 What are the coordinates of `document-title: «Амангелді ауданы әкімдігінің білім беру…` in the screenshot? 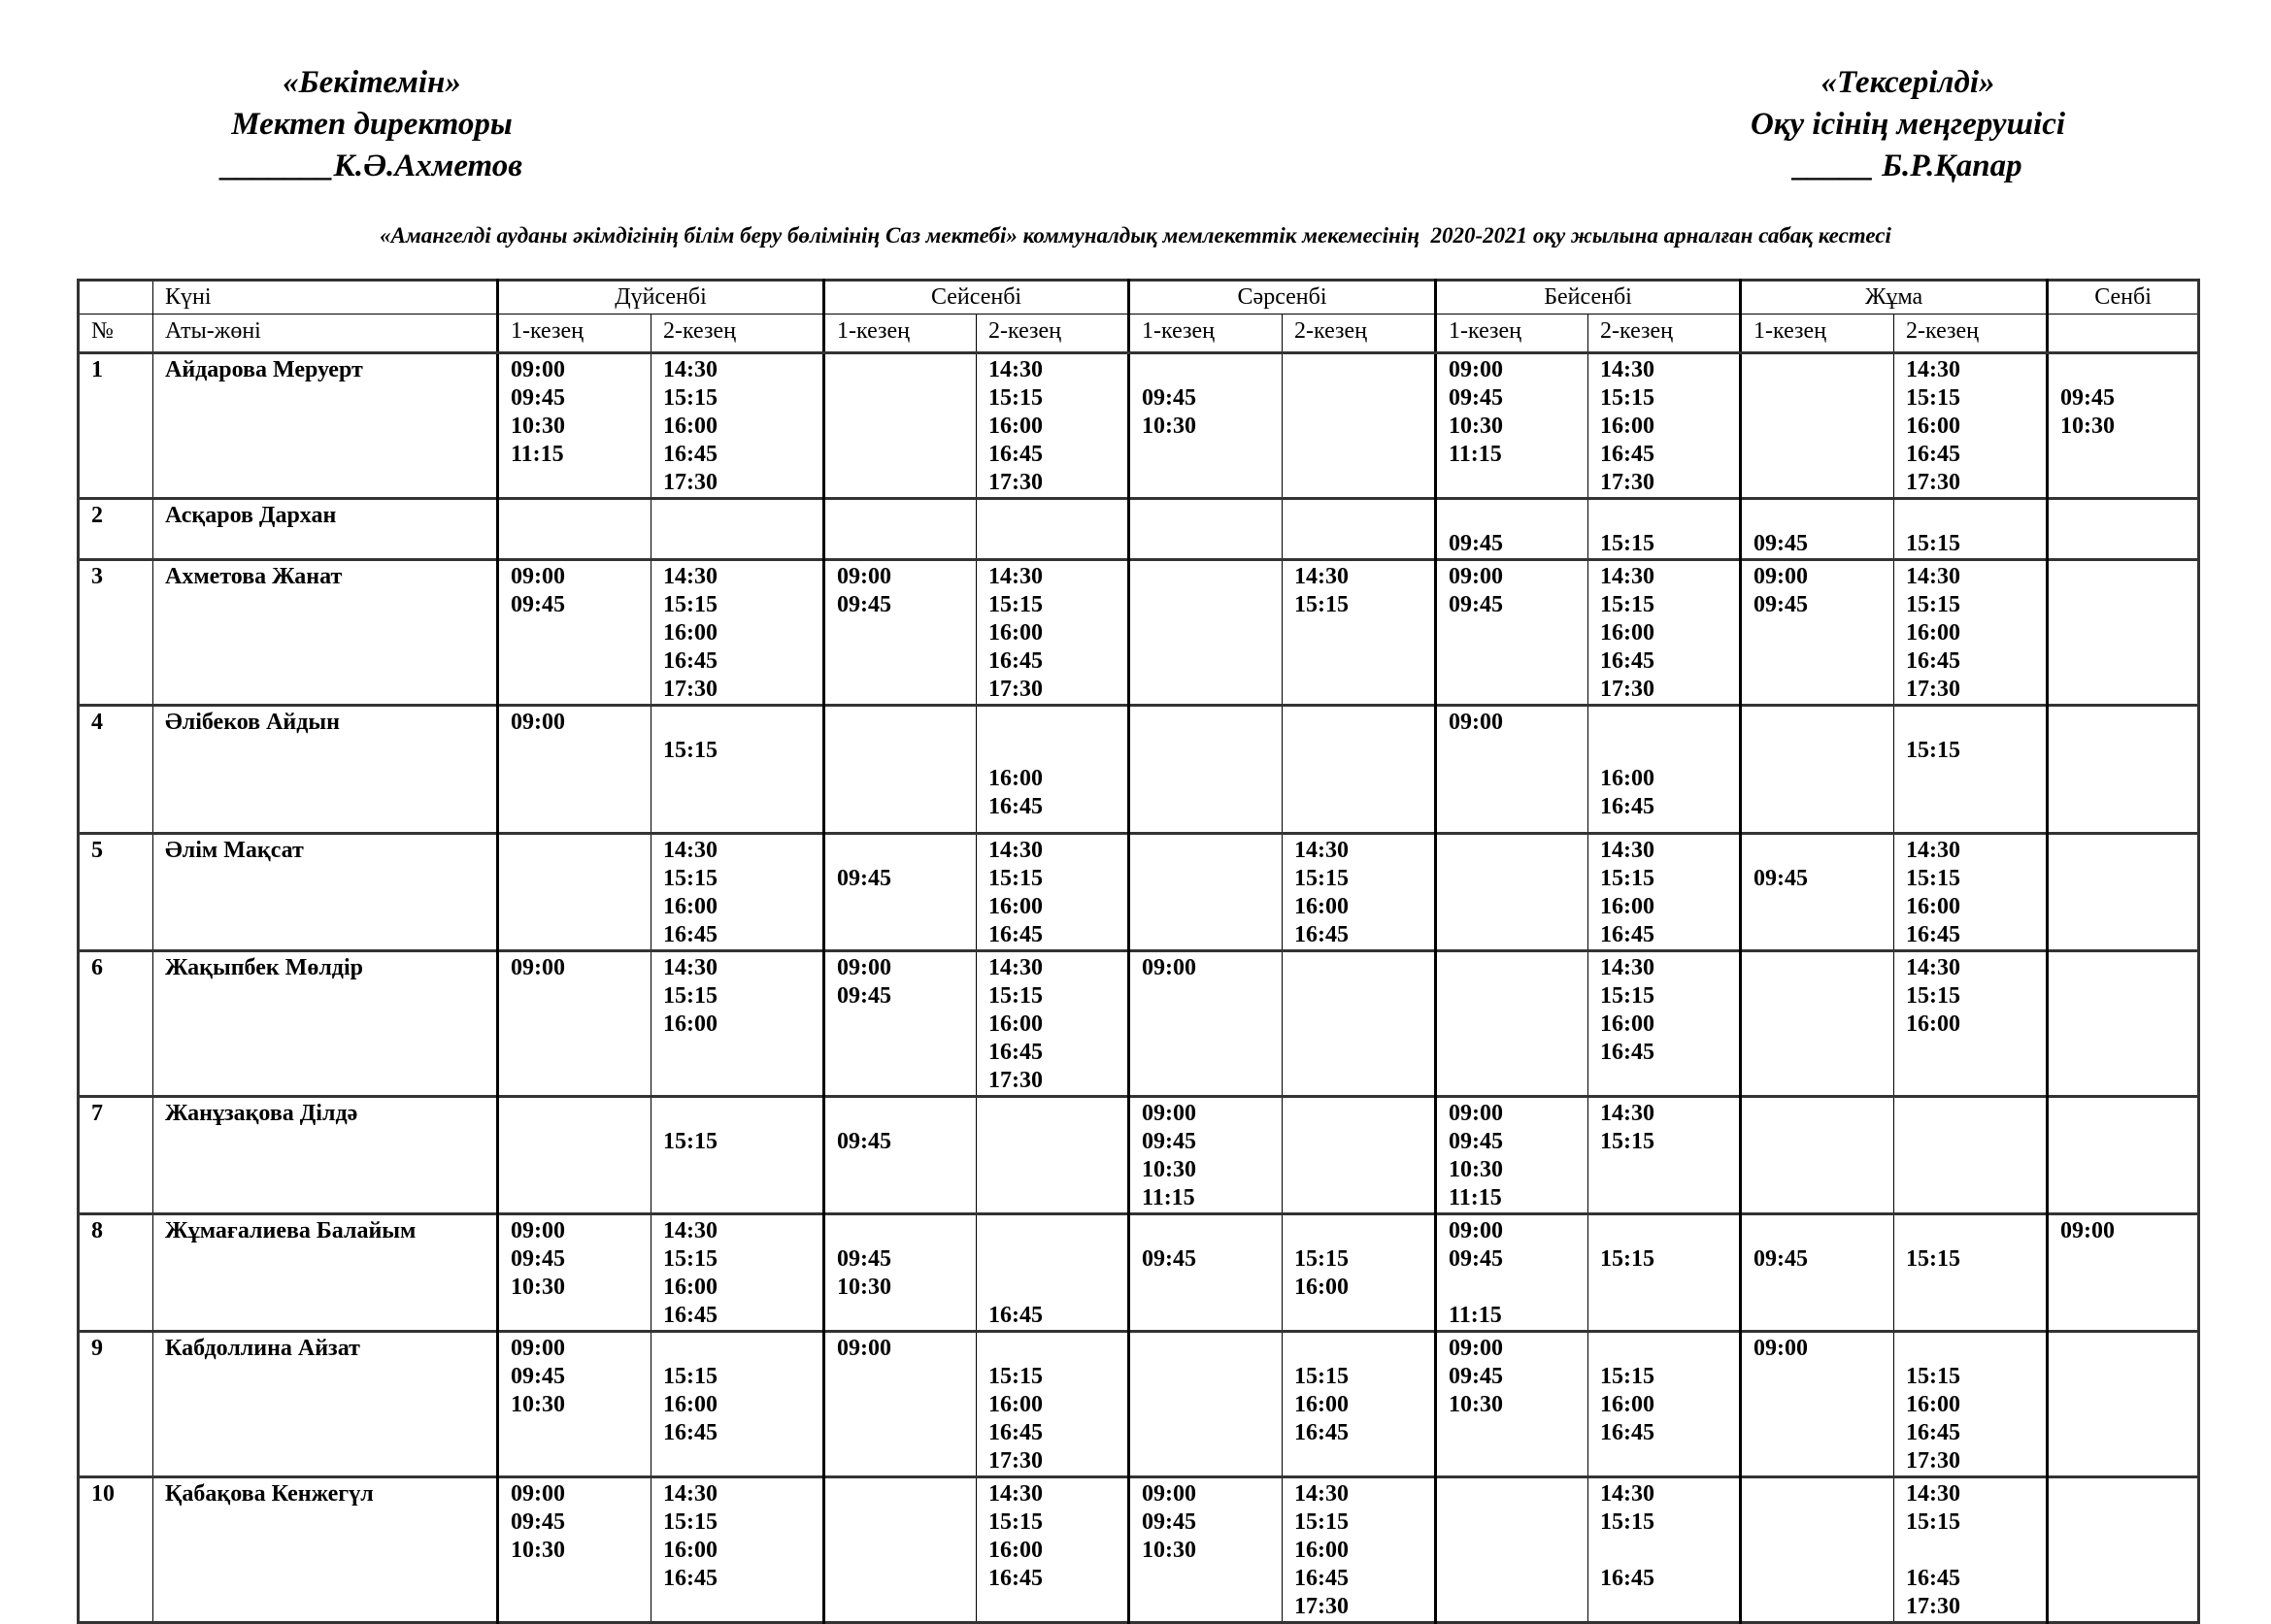 It's located at (1135, 235).